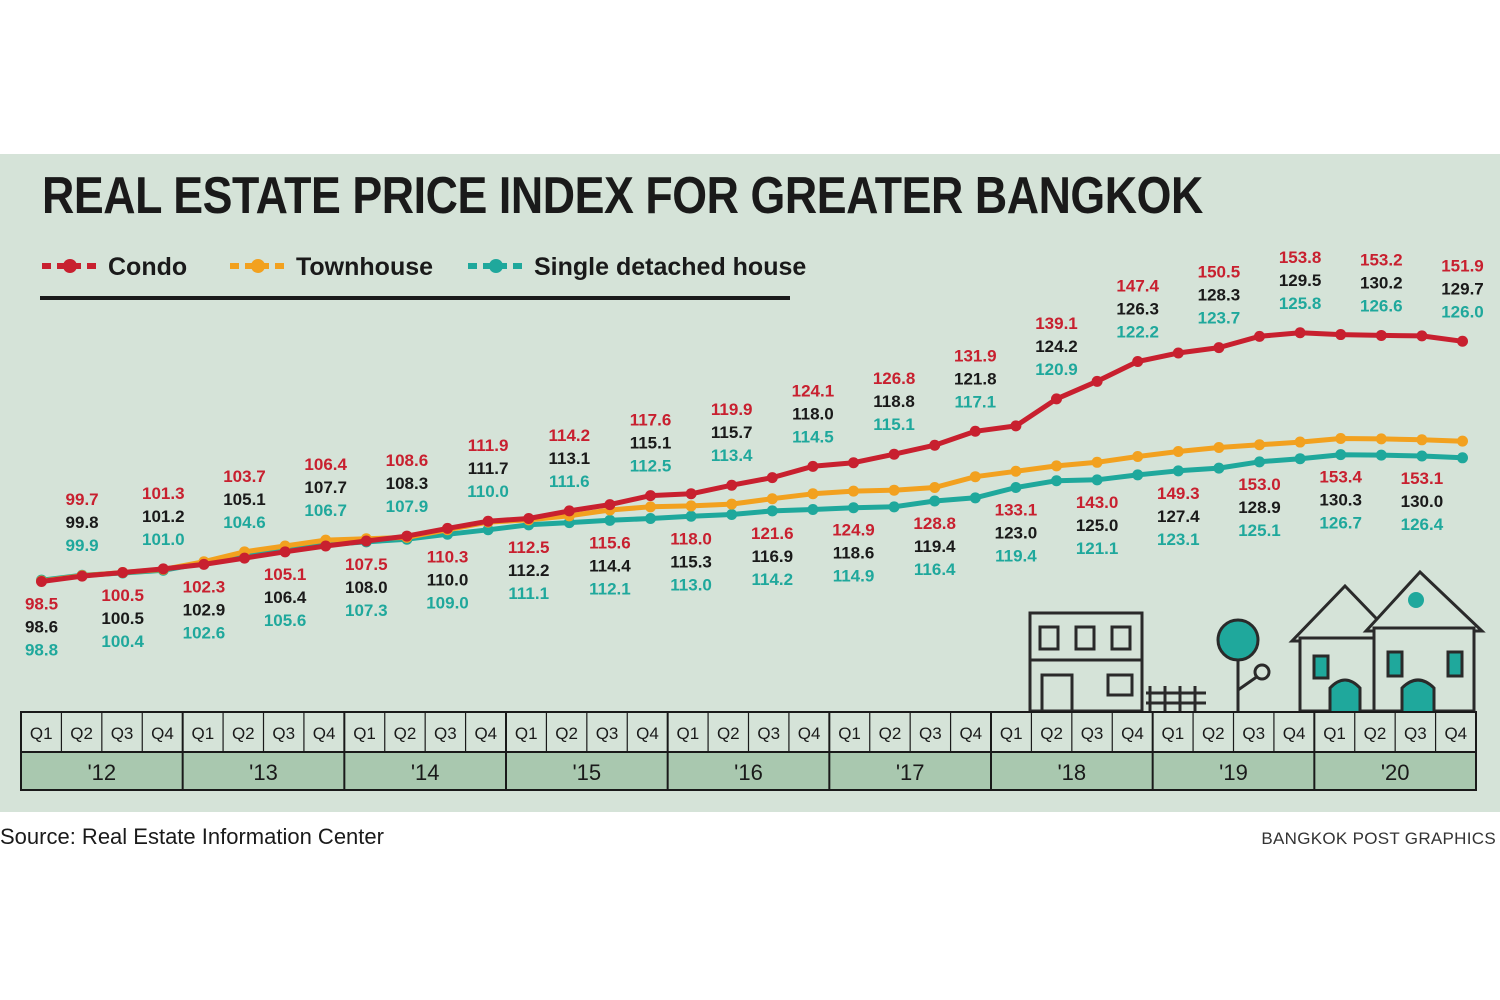 This screenshot has width=1500, height=1000. Describe the element at coordinates (407, 460) in the screenshot. I see `data-label-condo: 108.6` at that location.